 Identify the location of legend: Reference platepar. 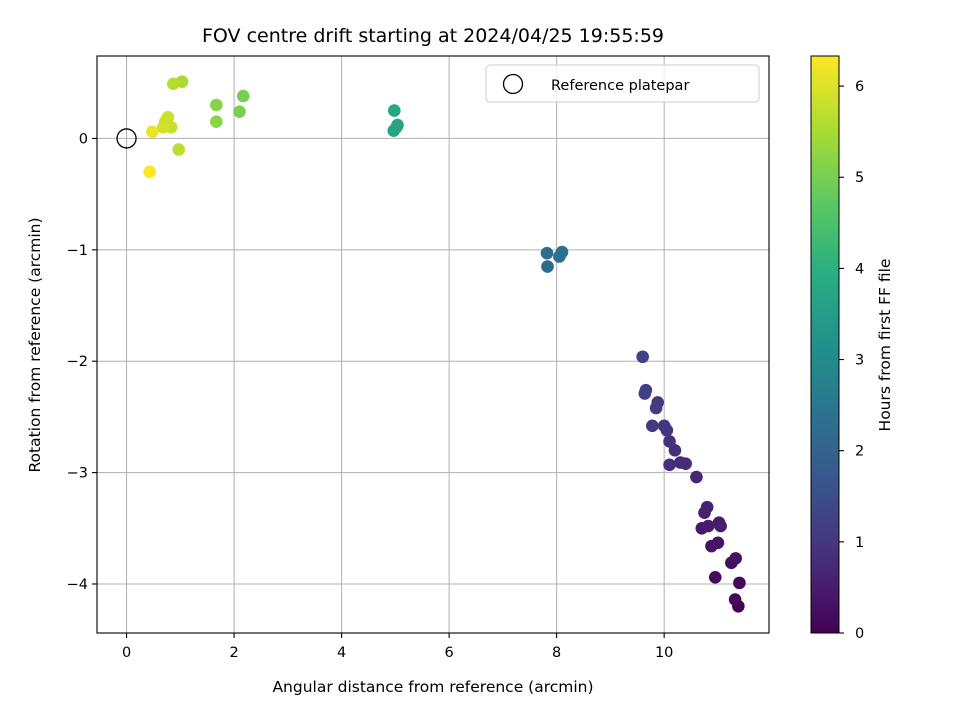
(622, 83).